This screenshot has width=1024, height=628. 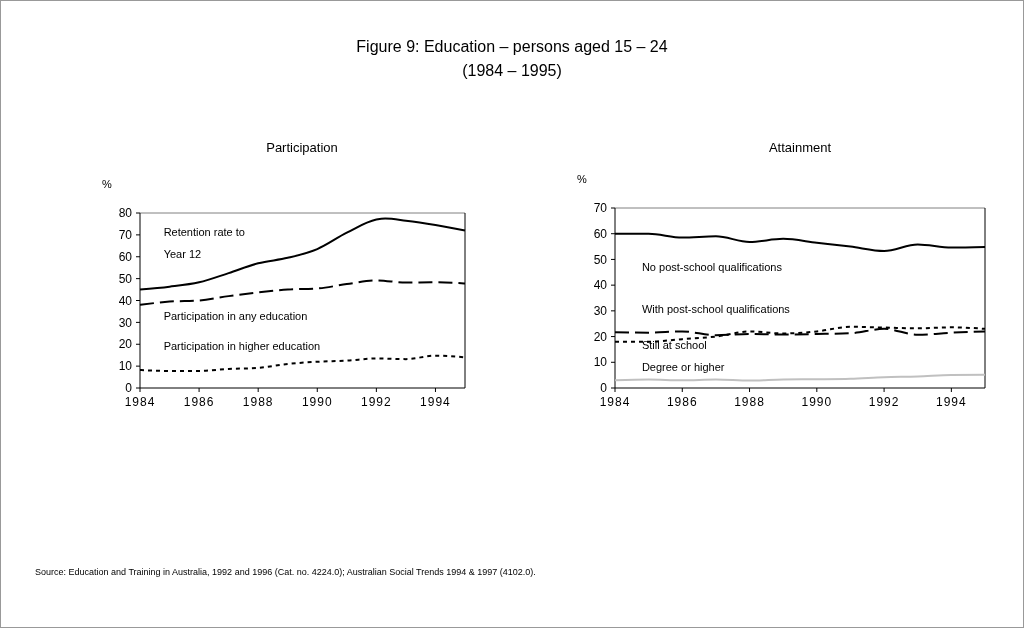 What do you see at coordinates (800, 147) in the screenshot?
I see `chart-title: Attainment` at bounding box center [800, 147].